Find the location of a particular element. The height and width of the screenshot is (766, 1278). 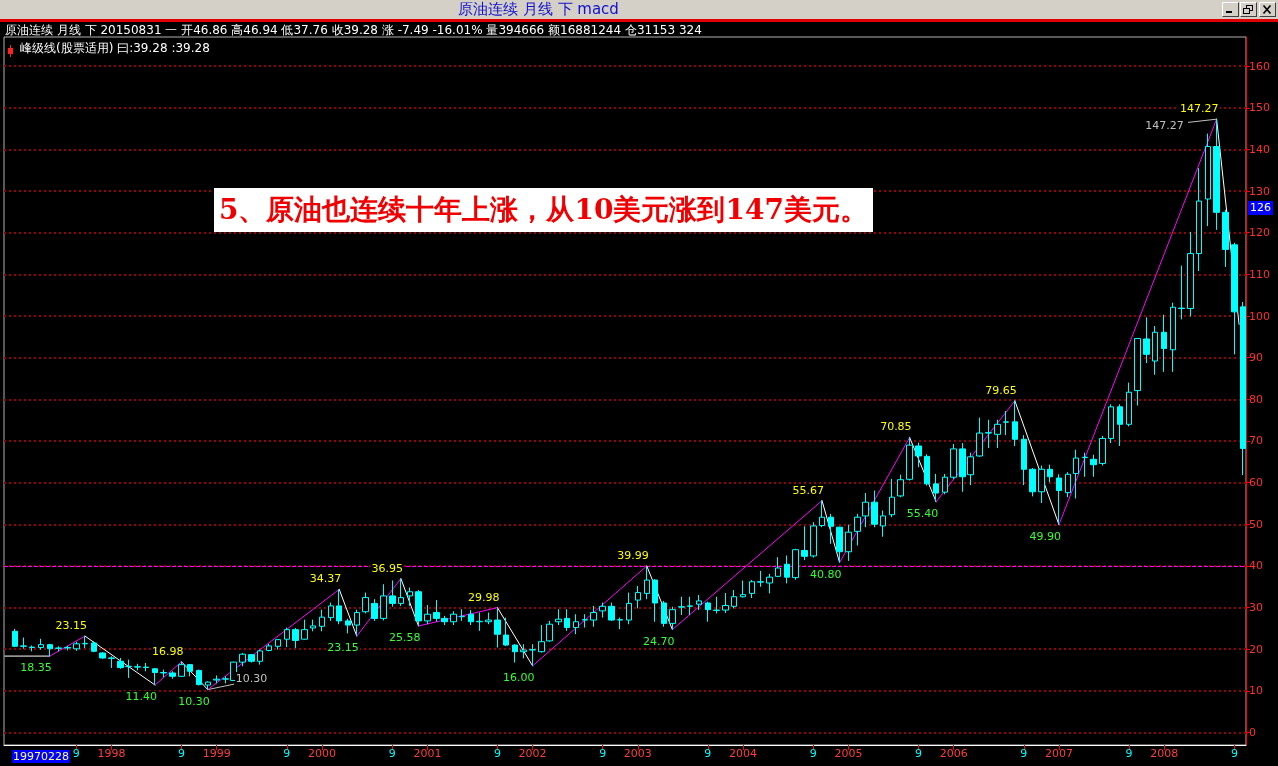

data-label: 34.37 is located at coordinates (325, 579).